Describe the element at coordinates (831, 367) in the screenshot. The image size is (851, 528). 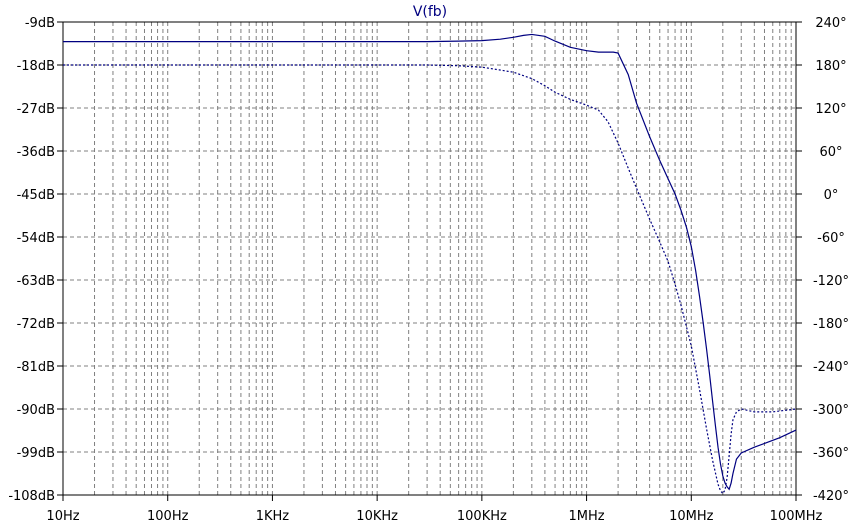
I see `y-right-tick-label: -240°` at that location.